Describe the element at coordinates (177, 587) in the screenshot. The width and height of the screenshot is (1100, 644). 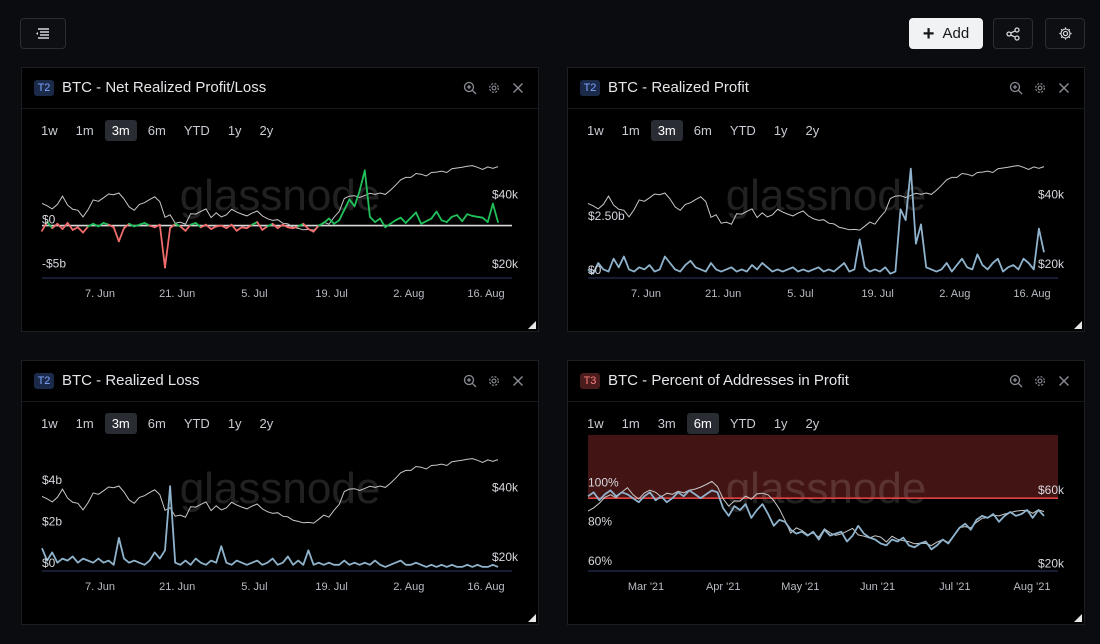
I see `x-tick-label: 21. Jun` at that location.